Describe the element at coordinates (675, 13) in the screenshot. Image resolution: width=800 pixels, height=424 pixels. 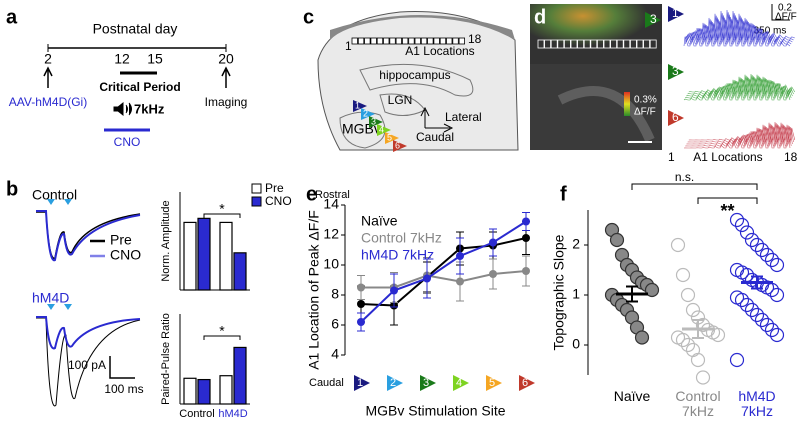
I see `row-label: 1` at that location.